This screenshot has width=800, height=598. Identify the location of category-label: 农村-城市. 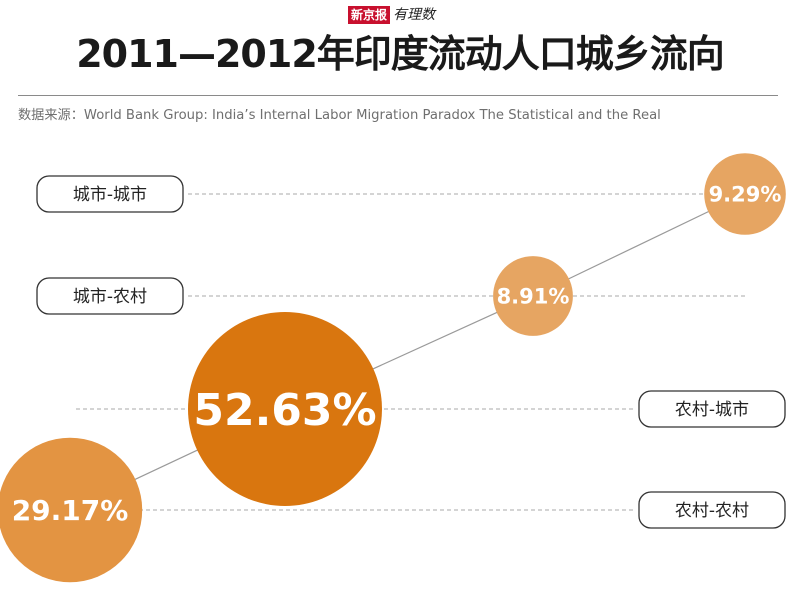
(712, 410).